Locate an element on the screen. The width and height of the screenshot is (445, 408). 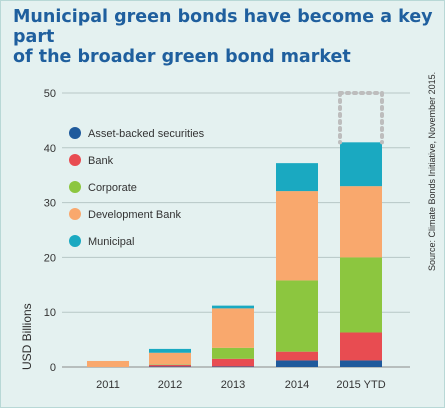
y-axis-label: USD Billions is located at coordinates (27, 336).